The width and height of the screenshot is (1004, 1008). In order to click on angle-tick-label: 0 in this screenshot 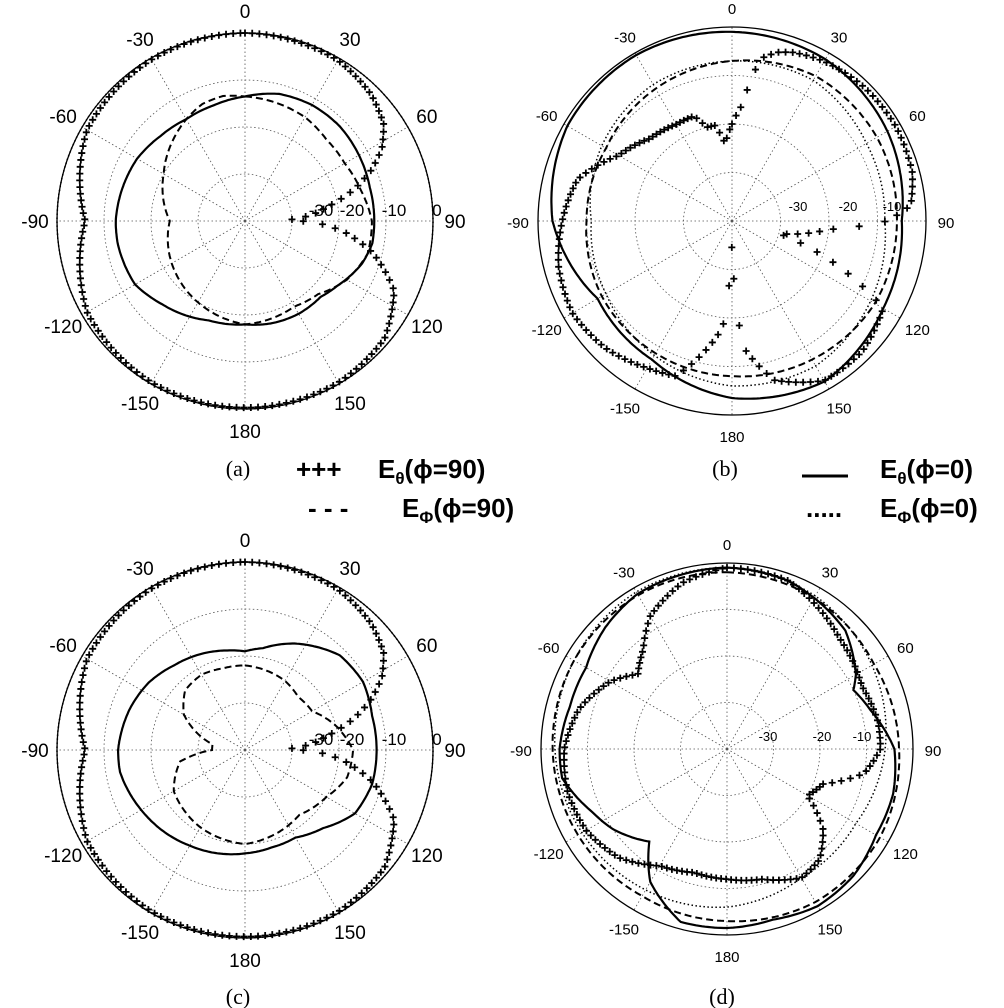, I will do `click(245, 541)`.